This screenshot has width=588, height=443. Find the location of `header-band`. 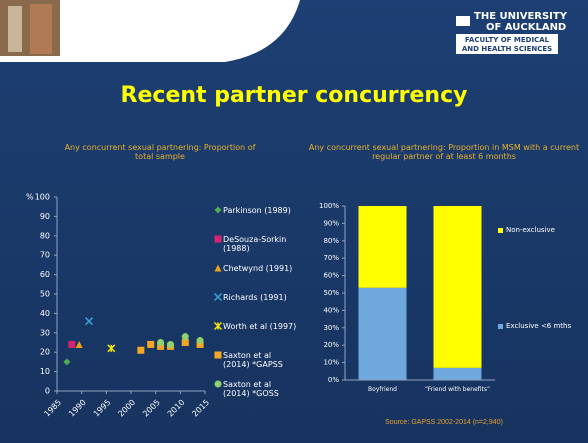

header-band is located at coordinates (150, 31).